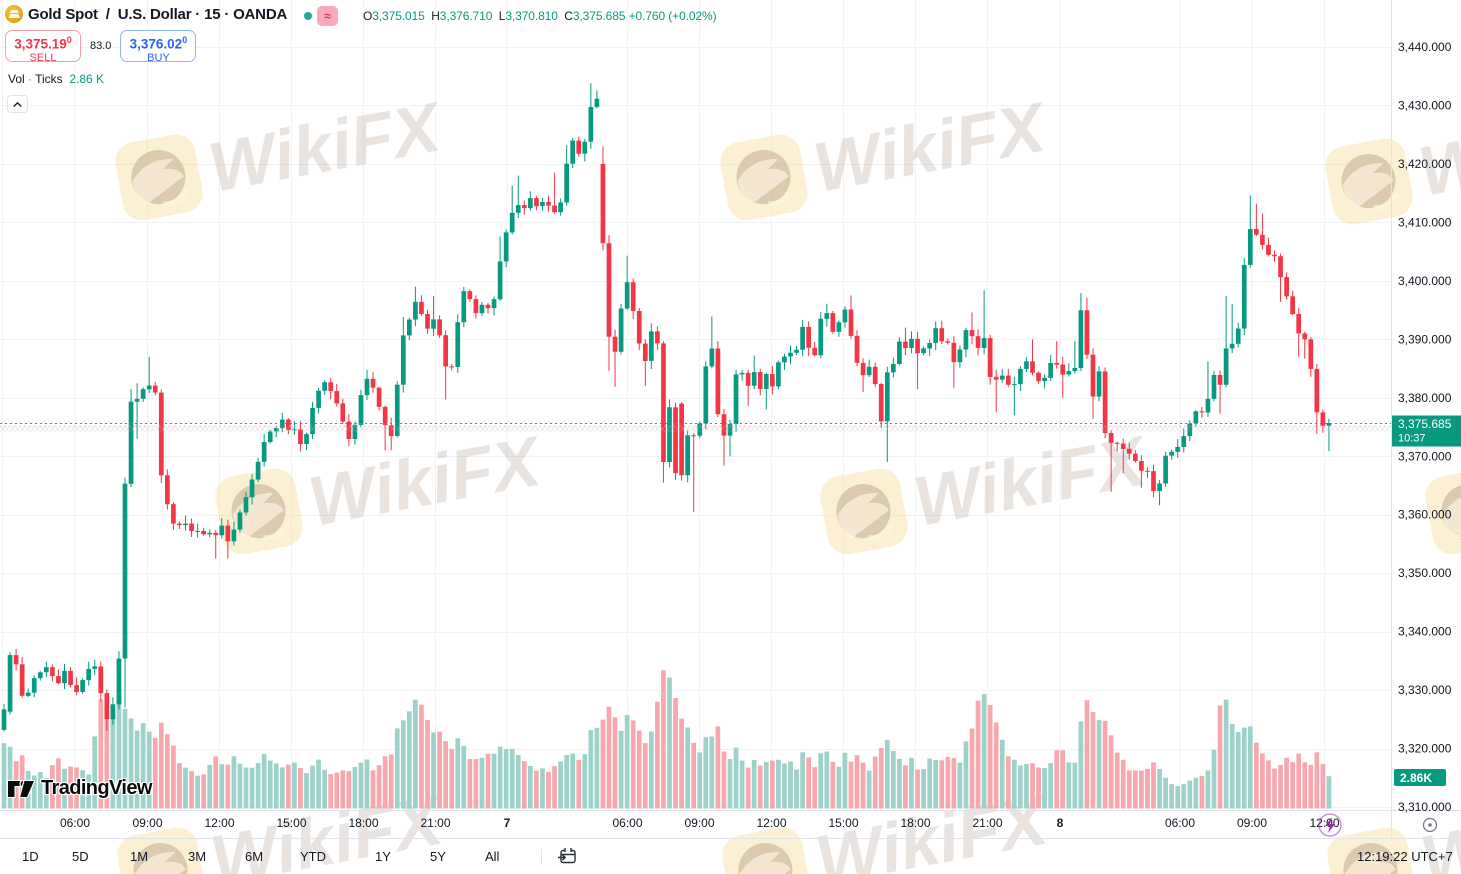 This screenshot has height=874, width=1461. What do you see at coordinates (1425, 456) in the screenshot?
I see `svg-text: 3,370.000` at bounding box center [1425, 456].